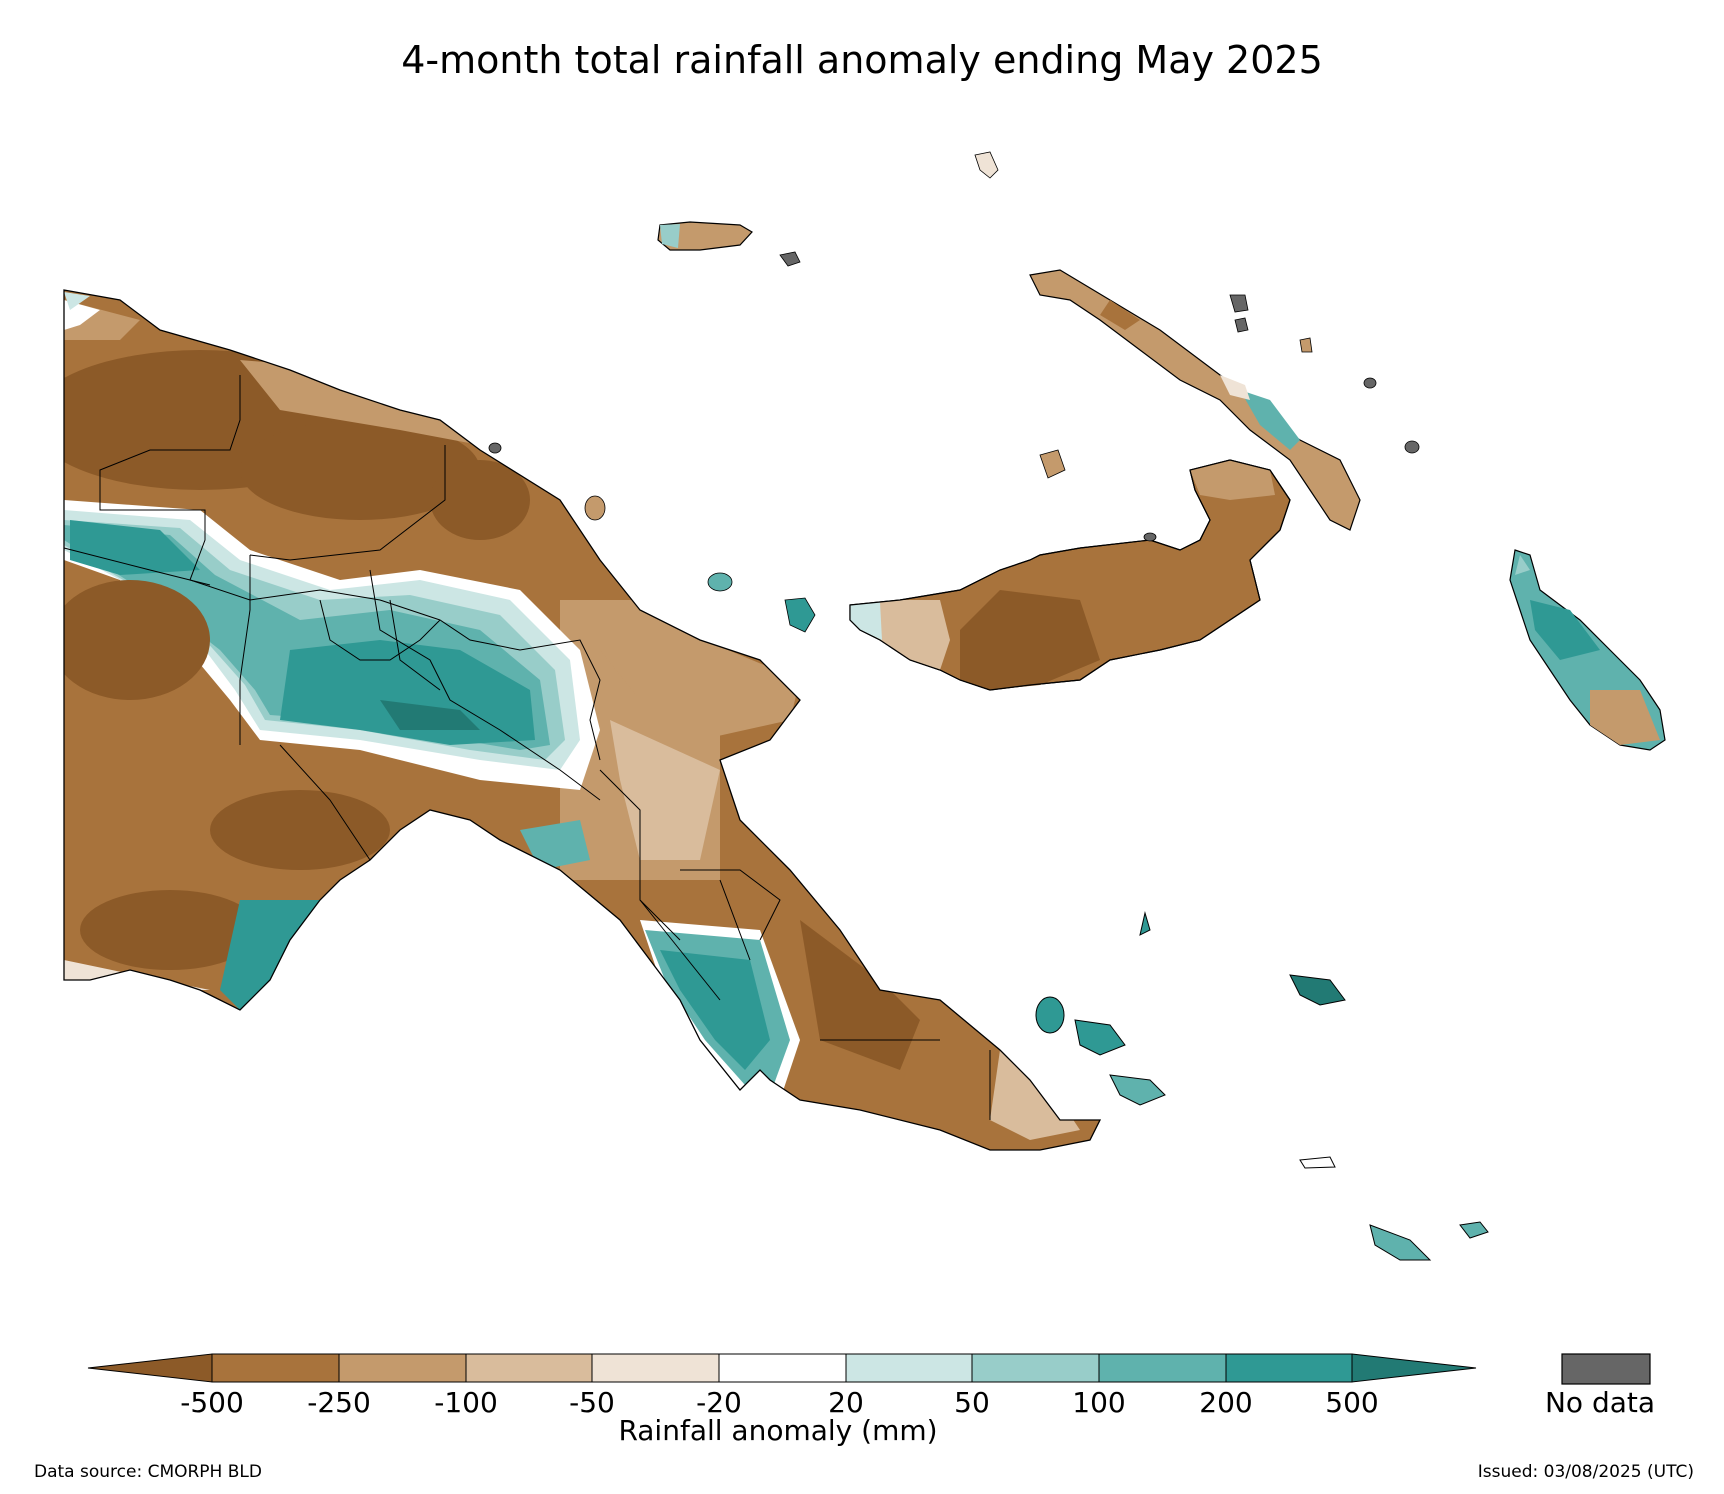  What do you see at coordinates (466, 1402) in the screenshot?
I see `colorbar-tick-label: -100` at bounding box center [466, 1402].